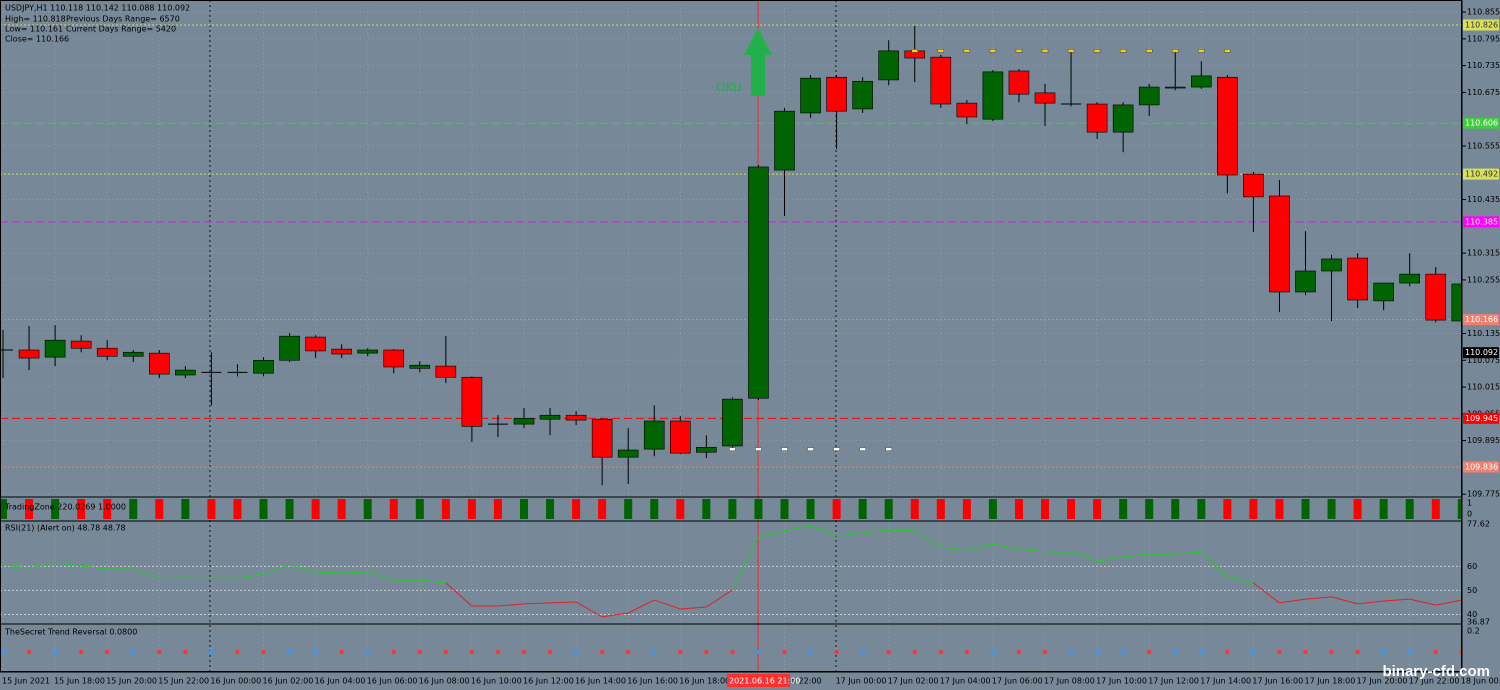 This screenshot has height=690, width=1500. I want to click on watermark: binary-cfd.com, so click(1436, 671).